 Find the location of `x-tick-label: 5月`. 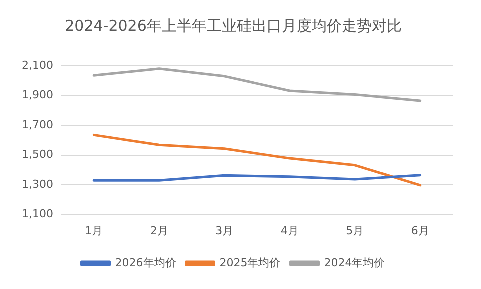

x-tick-label: 5月 is located at coordinates (355, 231).